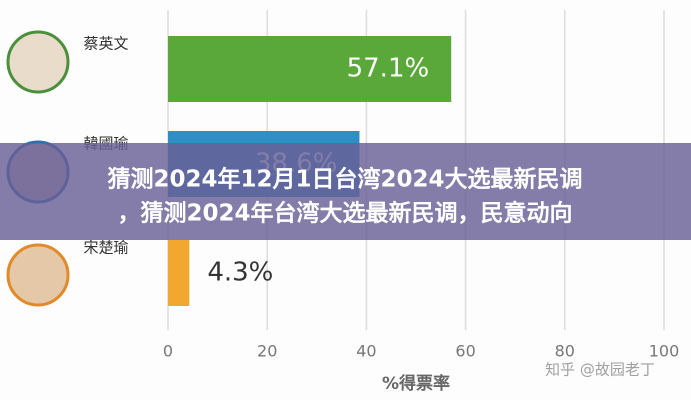 The width and height of the screenshot is (691, 400). I want to click on banner-line: 猜测2024年12月1日台湾2024大选最新民调, so click(344, 179).